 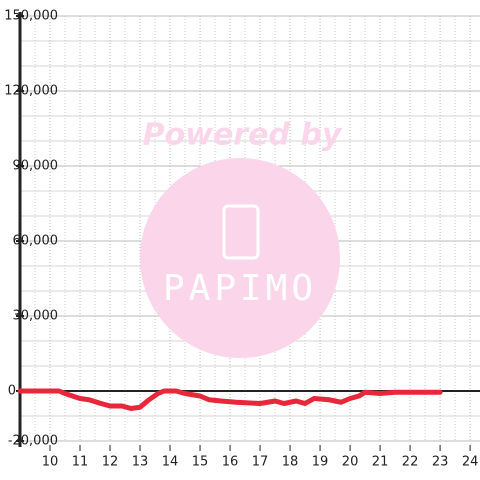 What do you see at coordinates (36, 241) in the screenshot?
I see `y-tick-label: 60,000` at bounding box center [36, 241].